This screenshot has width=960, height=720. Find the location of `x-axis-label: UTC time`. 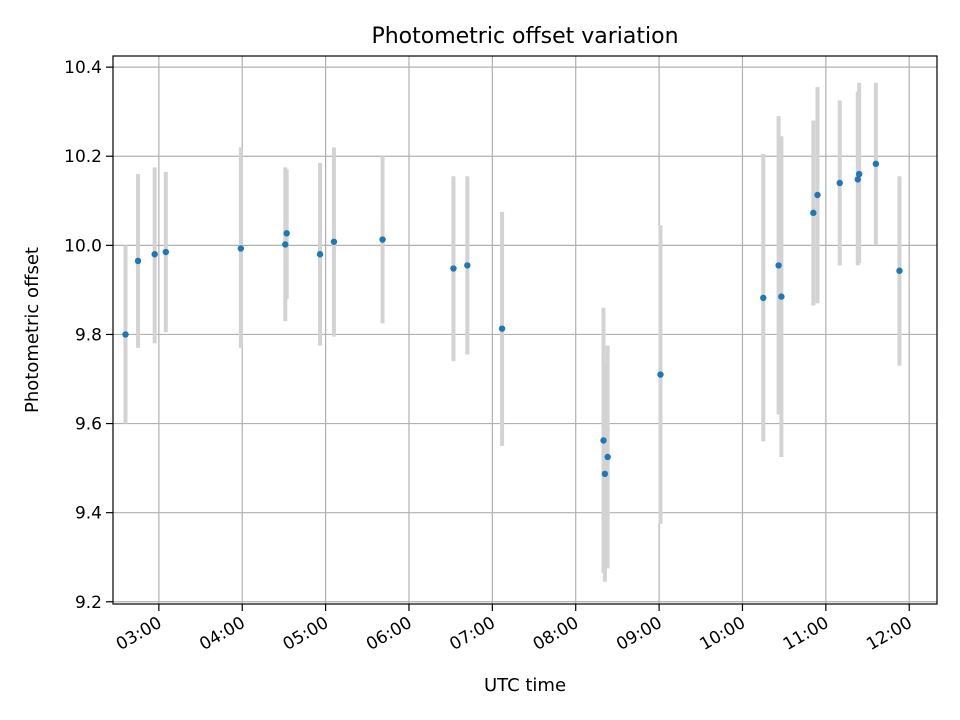

x-axis-label: UTC time is located at coordinates (525, 685).